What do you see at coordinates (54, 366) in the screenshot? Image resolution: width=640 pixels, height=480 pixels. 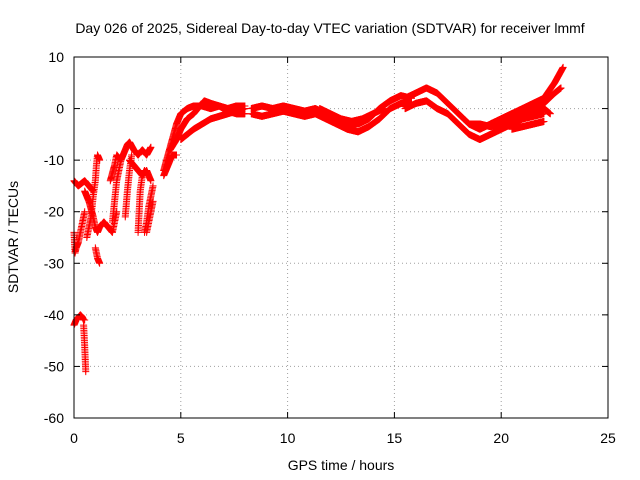 I see `y-tick-label: -50` at bounding box center [54, 366].